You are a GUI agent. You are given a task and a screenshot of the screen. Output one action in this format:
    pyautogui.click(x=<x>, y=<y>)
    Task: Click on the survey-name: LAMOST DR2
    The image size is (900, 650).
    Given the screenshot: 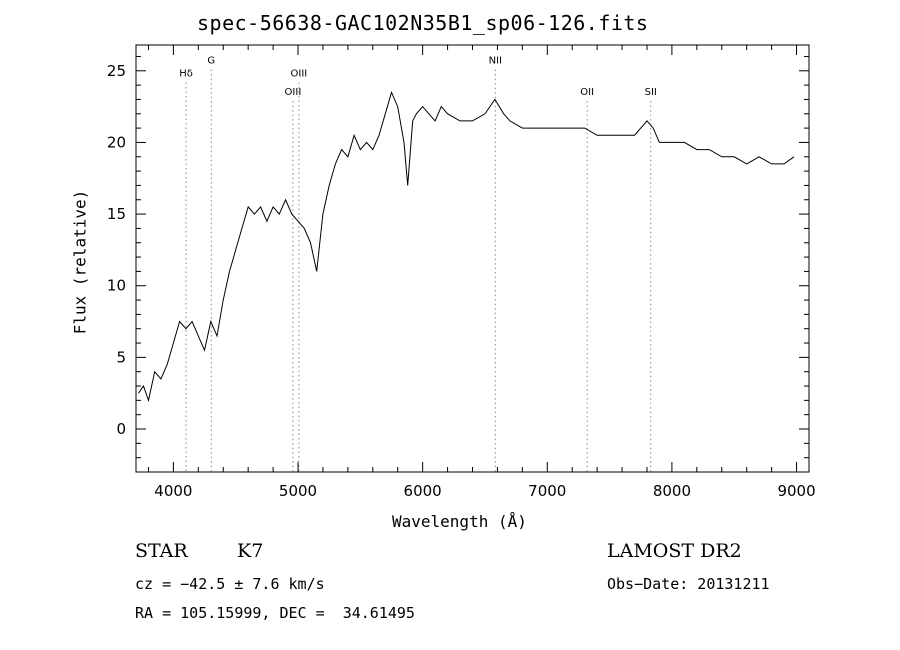 What is the action you would take?
    pyautogui.click(x=674, y=551)
    